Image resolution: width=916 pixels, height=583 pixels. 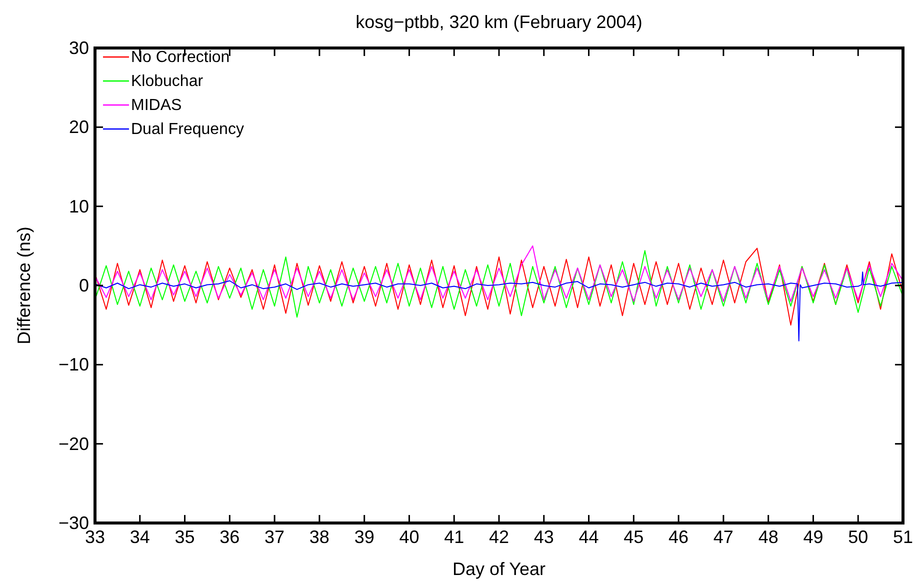 What do you see at coordinates (230, 537) in the screenshot?
I see `x-tick-label: 36` at bounding box center [230, 537].